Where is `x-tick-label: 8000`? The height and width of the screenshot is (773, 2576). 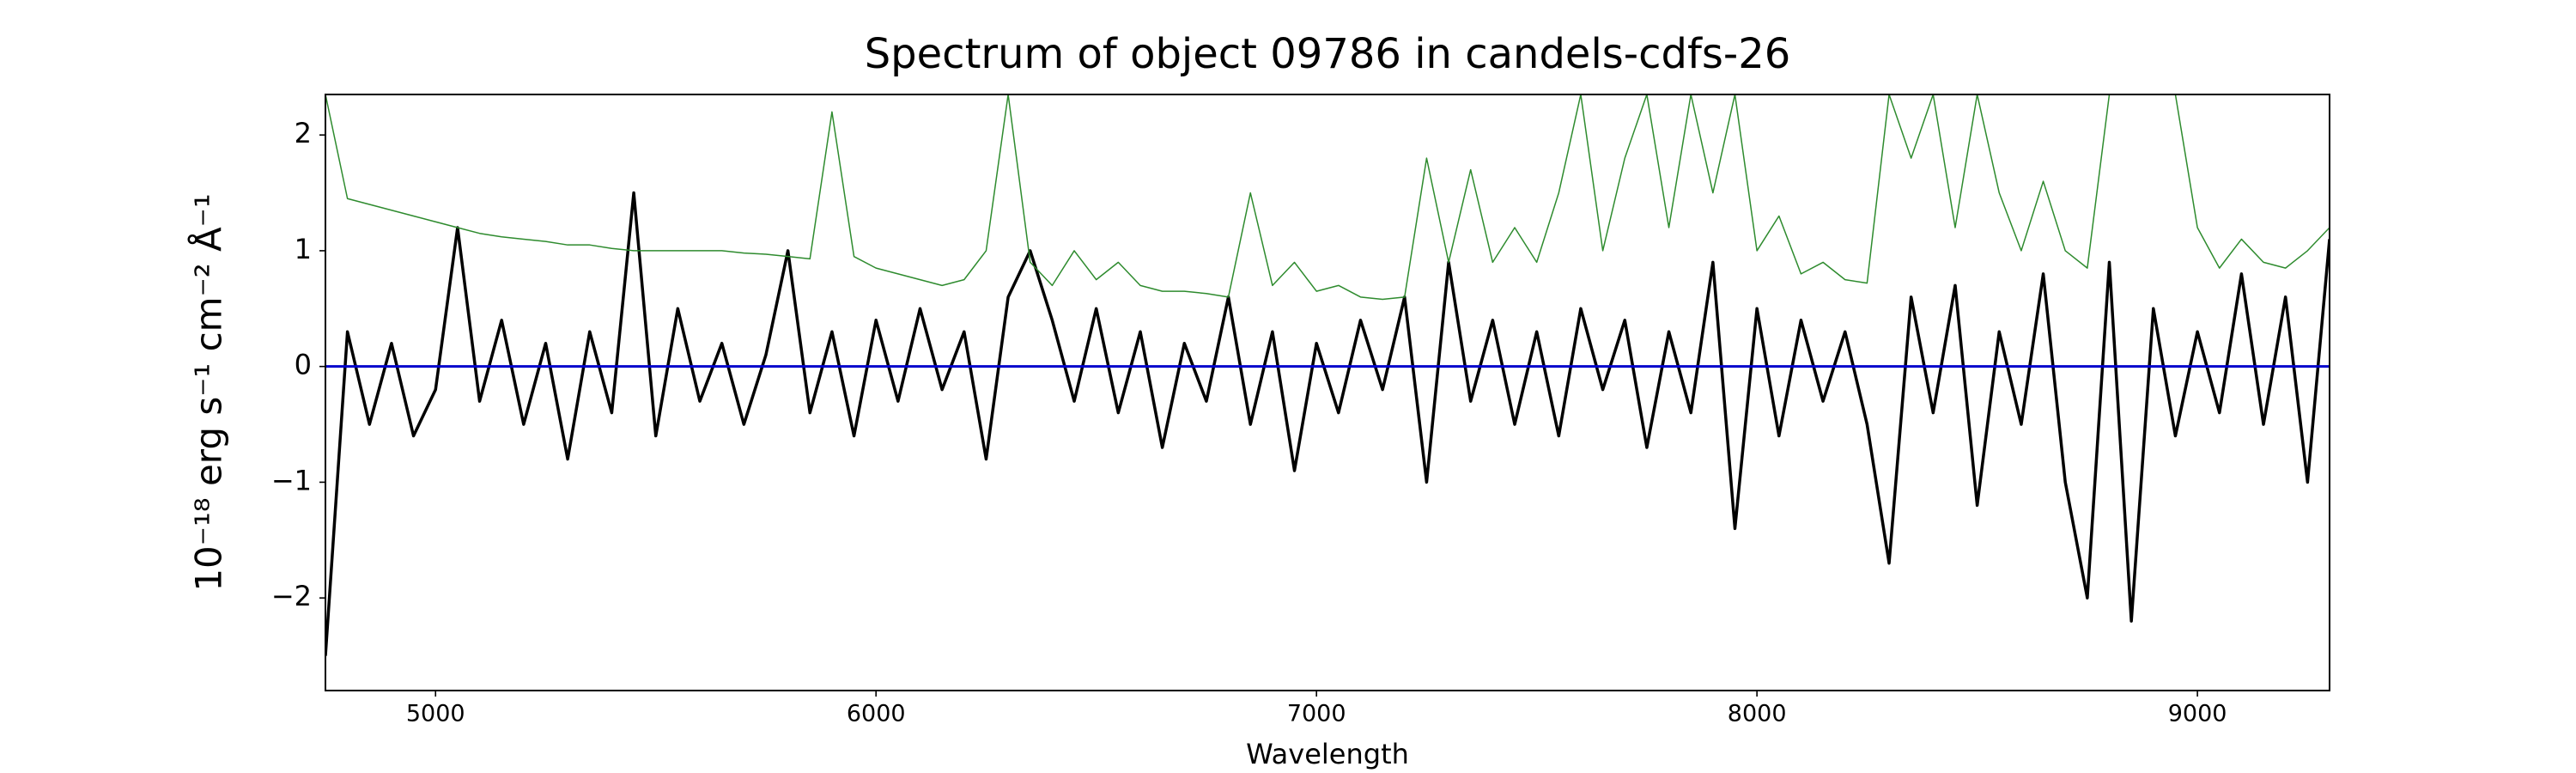
x-tick-label: 8000 is located at coordinates (1758, 714).